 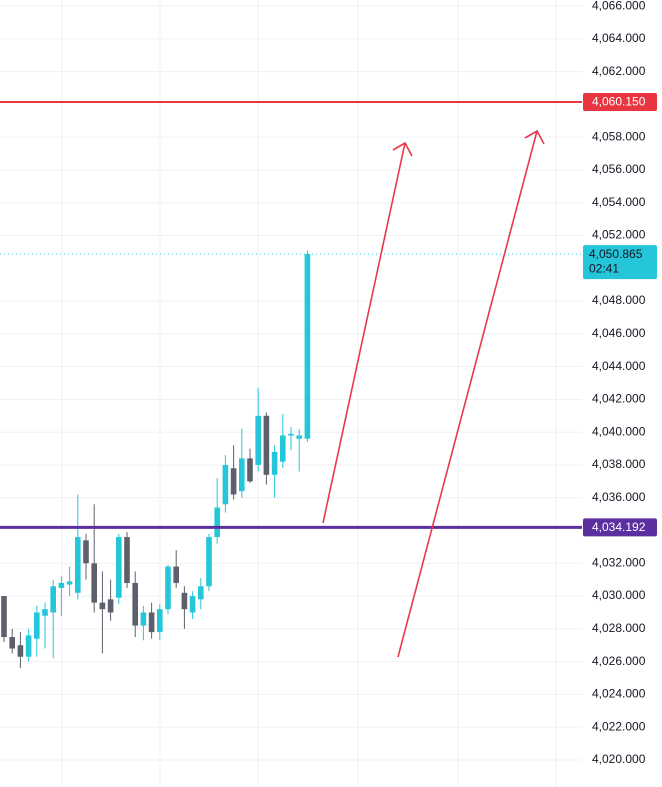 I want to click on y-tick-label: 4,058.000, so click(x=619, y=136).